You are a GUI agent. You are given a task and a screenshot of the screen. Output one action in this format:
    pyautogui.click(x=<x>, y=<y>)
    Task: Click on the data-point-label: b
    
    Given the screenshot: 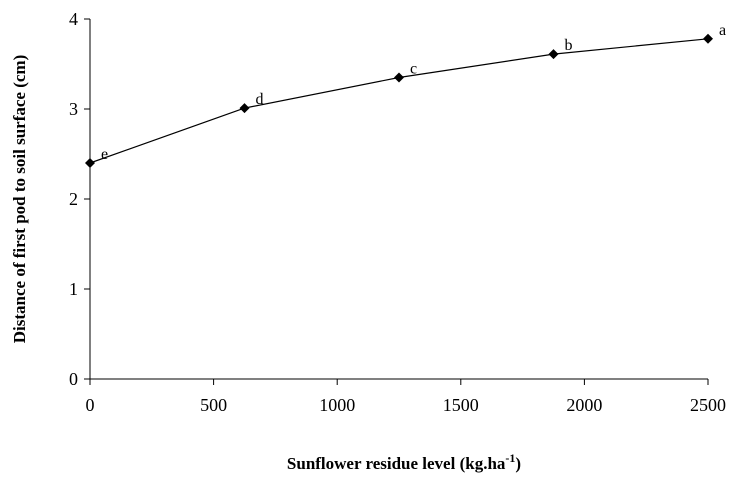 What is the action you would take?
    pyautogui.click(x=569, y=45)
    